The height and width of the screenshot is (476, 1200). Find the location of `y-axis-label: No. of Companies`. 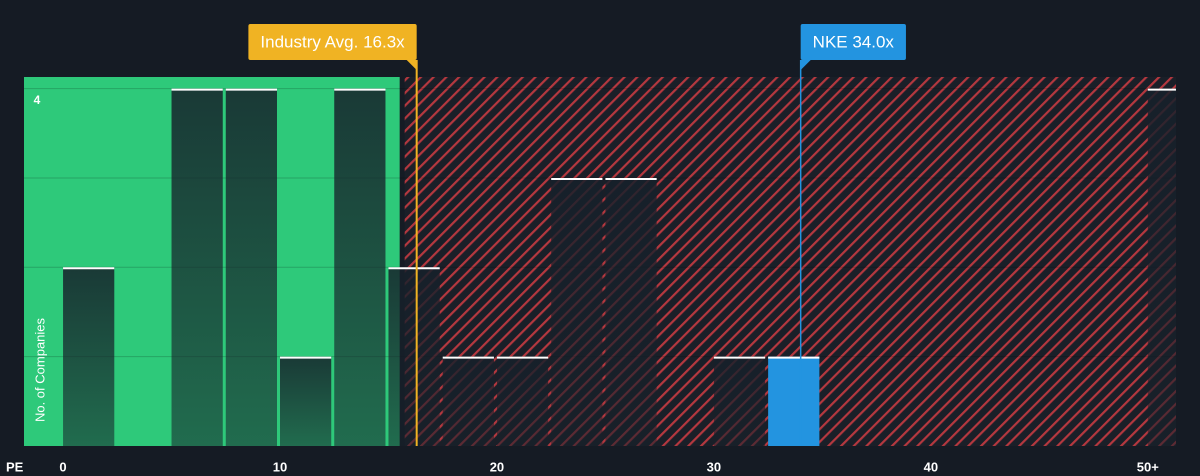

y-axis-label: No. of Companies is located at coordinates (39, 369).